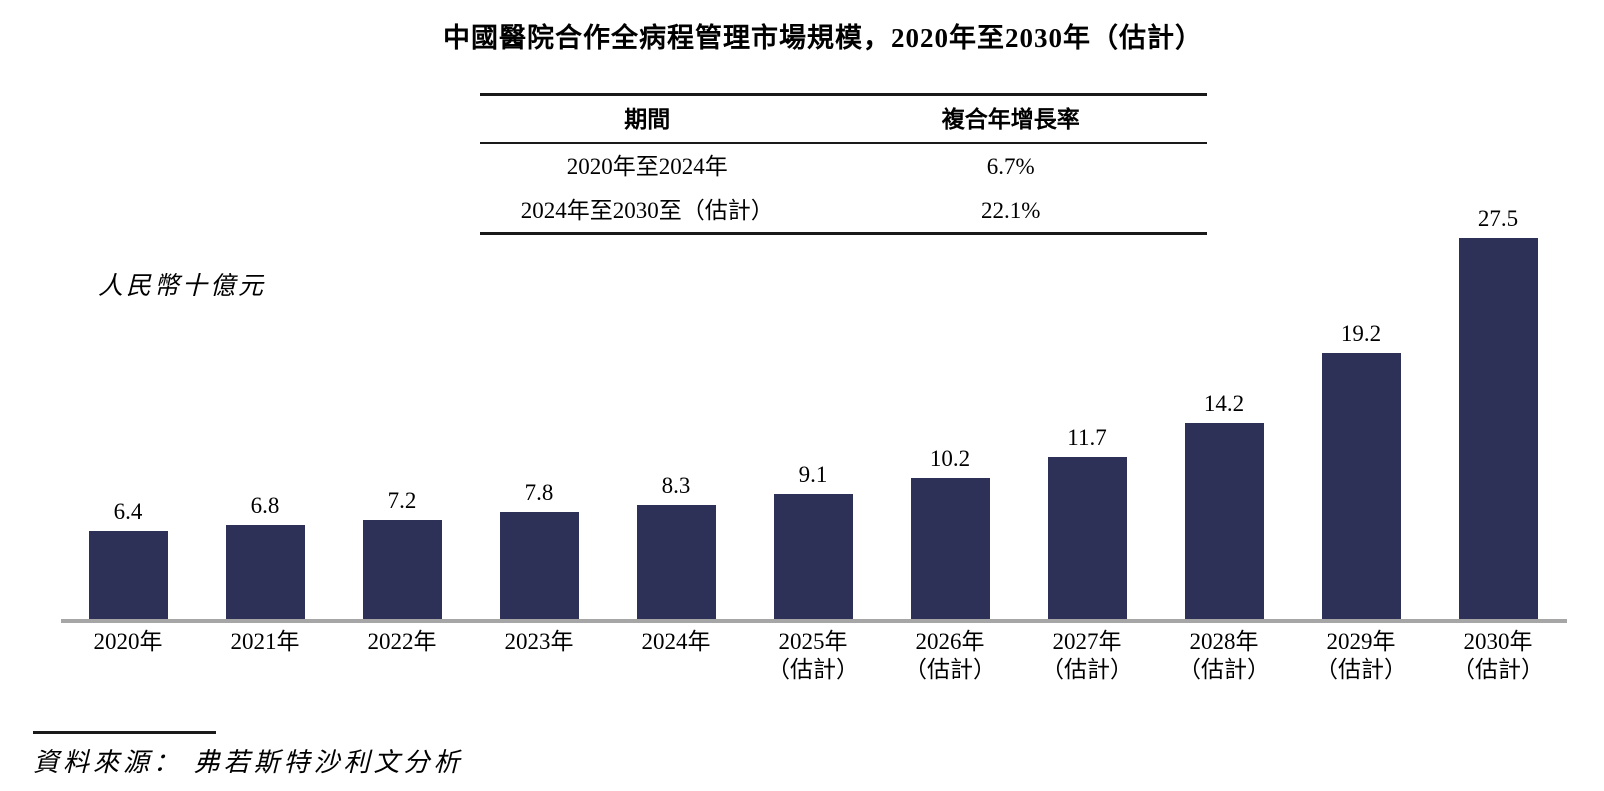 This screenshot has width=1604, height=791. Describe the element at coordinates (823, 38) in the screenshot. I see `chart-title: 中國醫院合作全病程管理市場規模，2020年至2030年（估計）` at that location.